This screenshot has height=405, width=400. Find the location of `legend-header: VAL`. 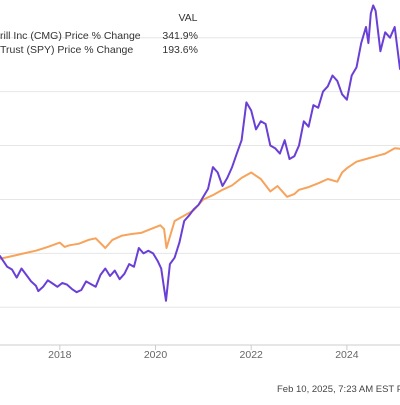

legend-header: VAL is located at coordinates (187, 18).